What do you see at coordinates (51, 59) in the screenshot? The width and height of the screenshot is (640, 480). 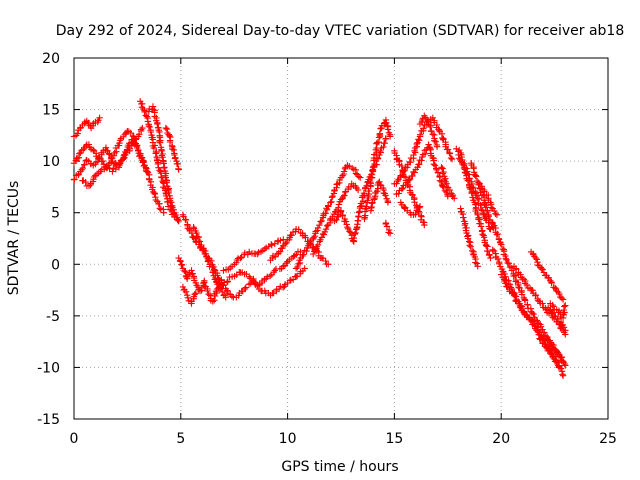 I see `y-tick-label: 20` at bounding box center [51, 59].